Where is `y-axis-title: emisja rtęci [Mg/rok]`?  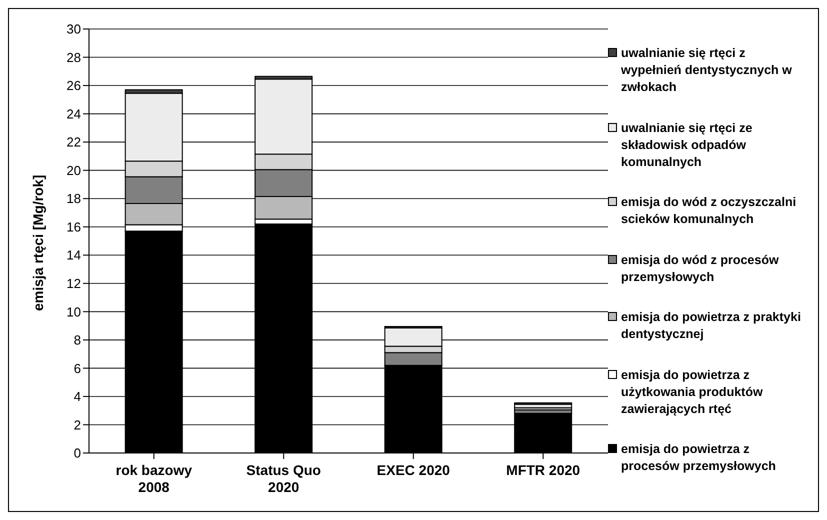
y-axis-title: emisja rtęci [Mg/rok] is located at coordinates (38, 242).